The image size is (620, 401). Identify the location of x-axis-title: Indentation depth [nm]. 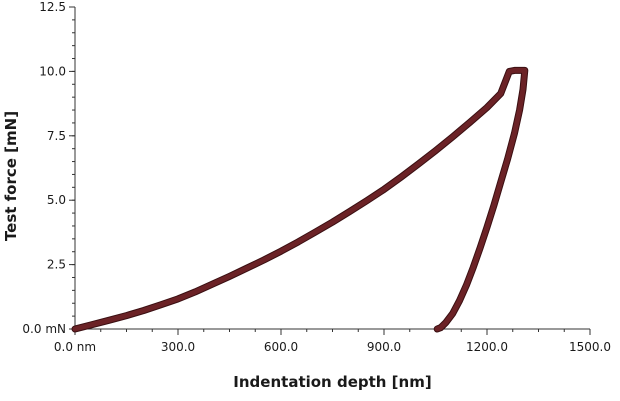
(332, 382).